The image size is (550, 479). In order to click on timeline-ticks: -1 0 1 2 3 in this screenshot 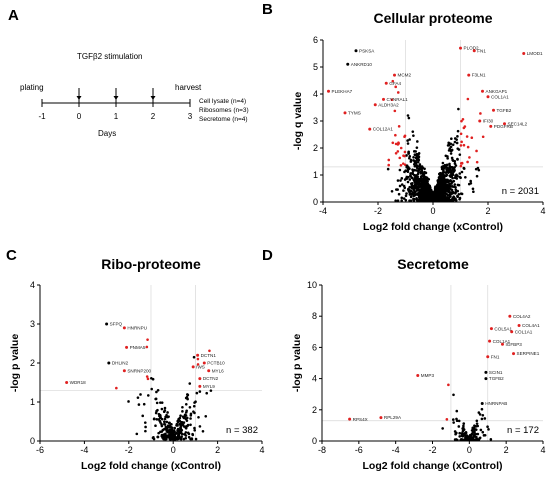, I will do `click(115, 110)`.